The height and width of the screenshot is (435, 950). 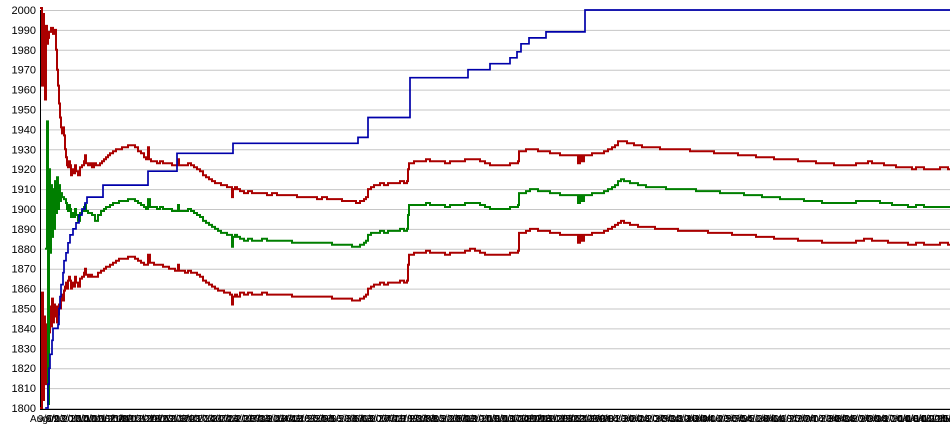 What do you see at coordinates (392, 419) in the screenshot?
I see `x-tick-label: 7/4/03` at bounding box center [392, 419].